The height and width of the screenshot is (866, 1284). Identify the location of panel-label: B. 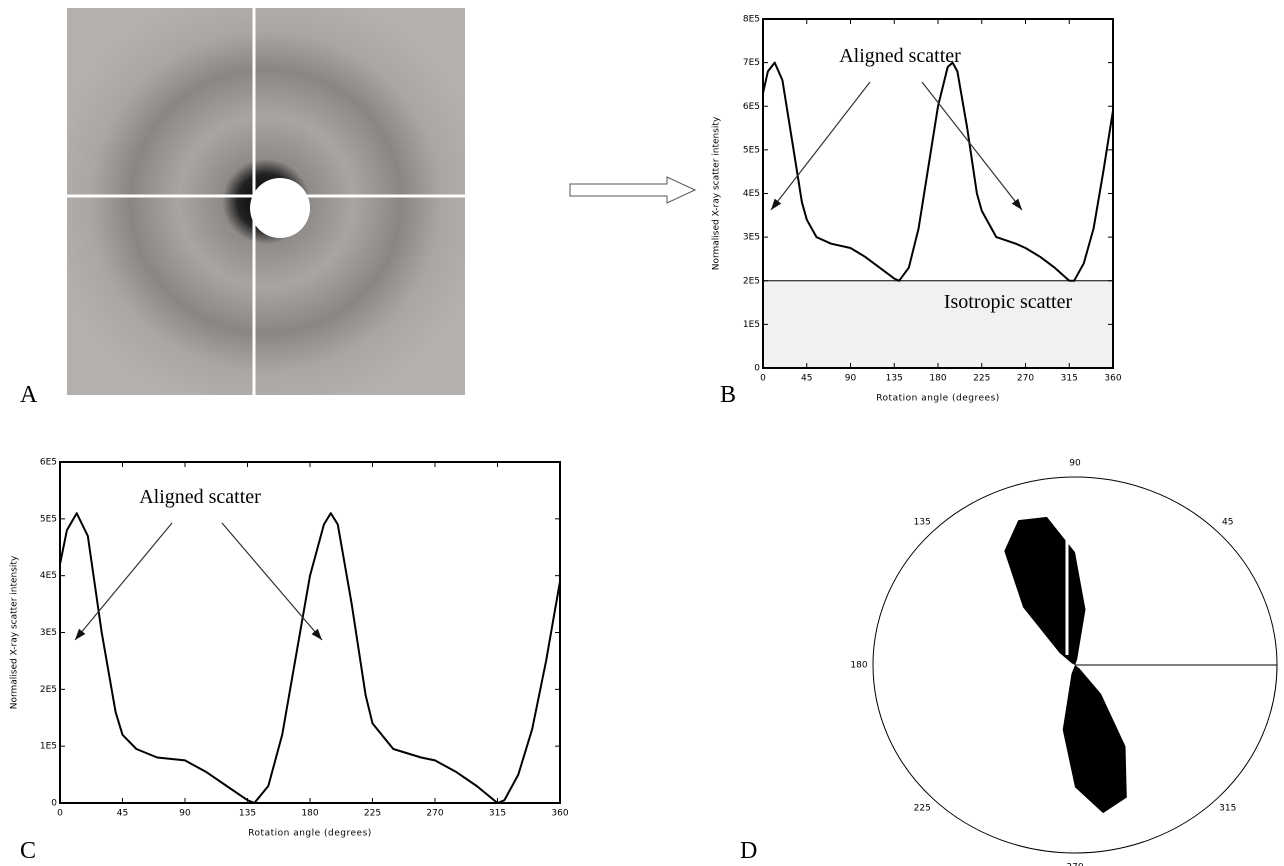
(728, 395).